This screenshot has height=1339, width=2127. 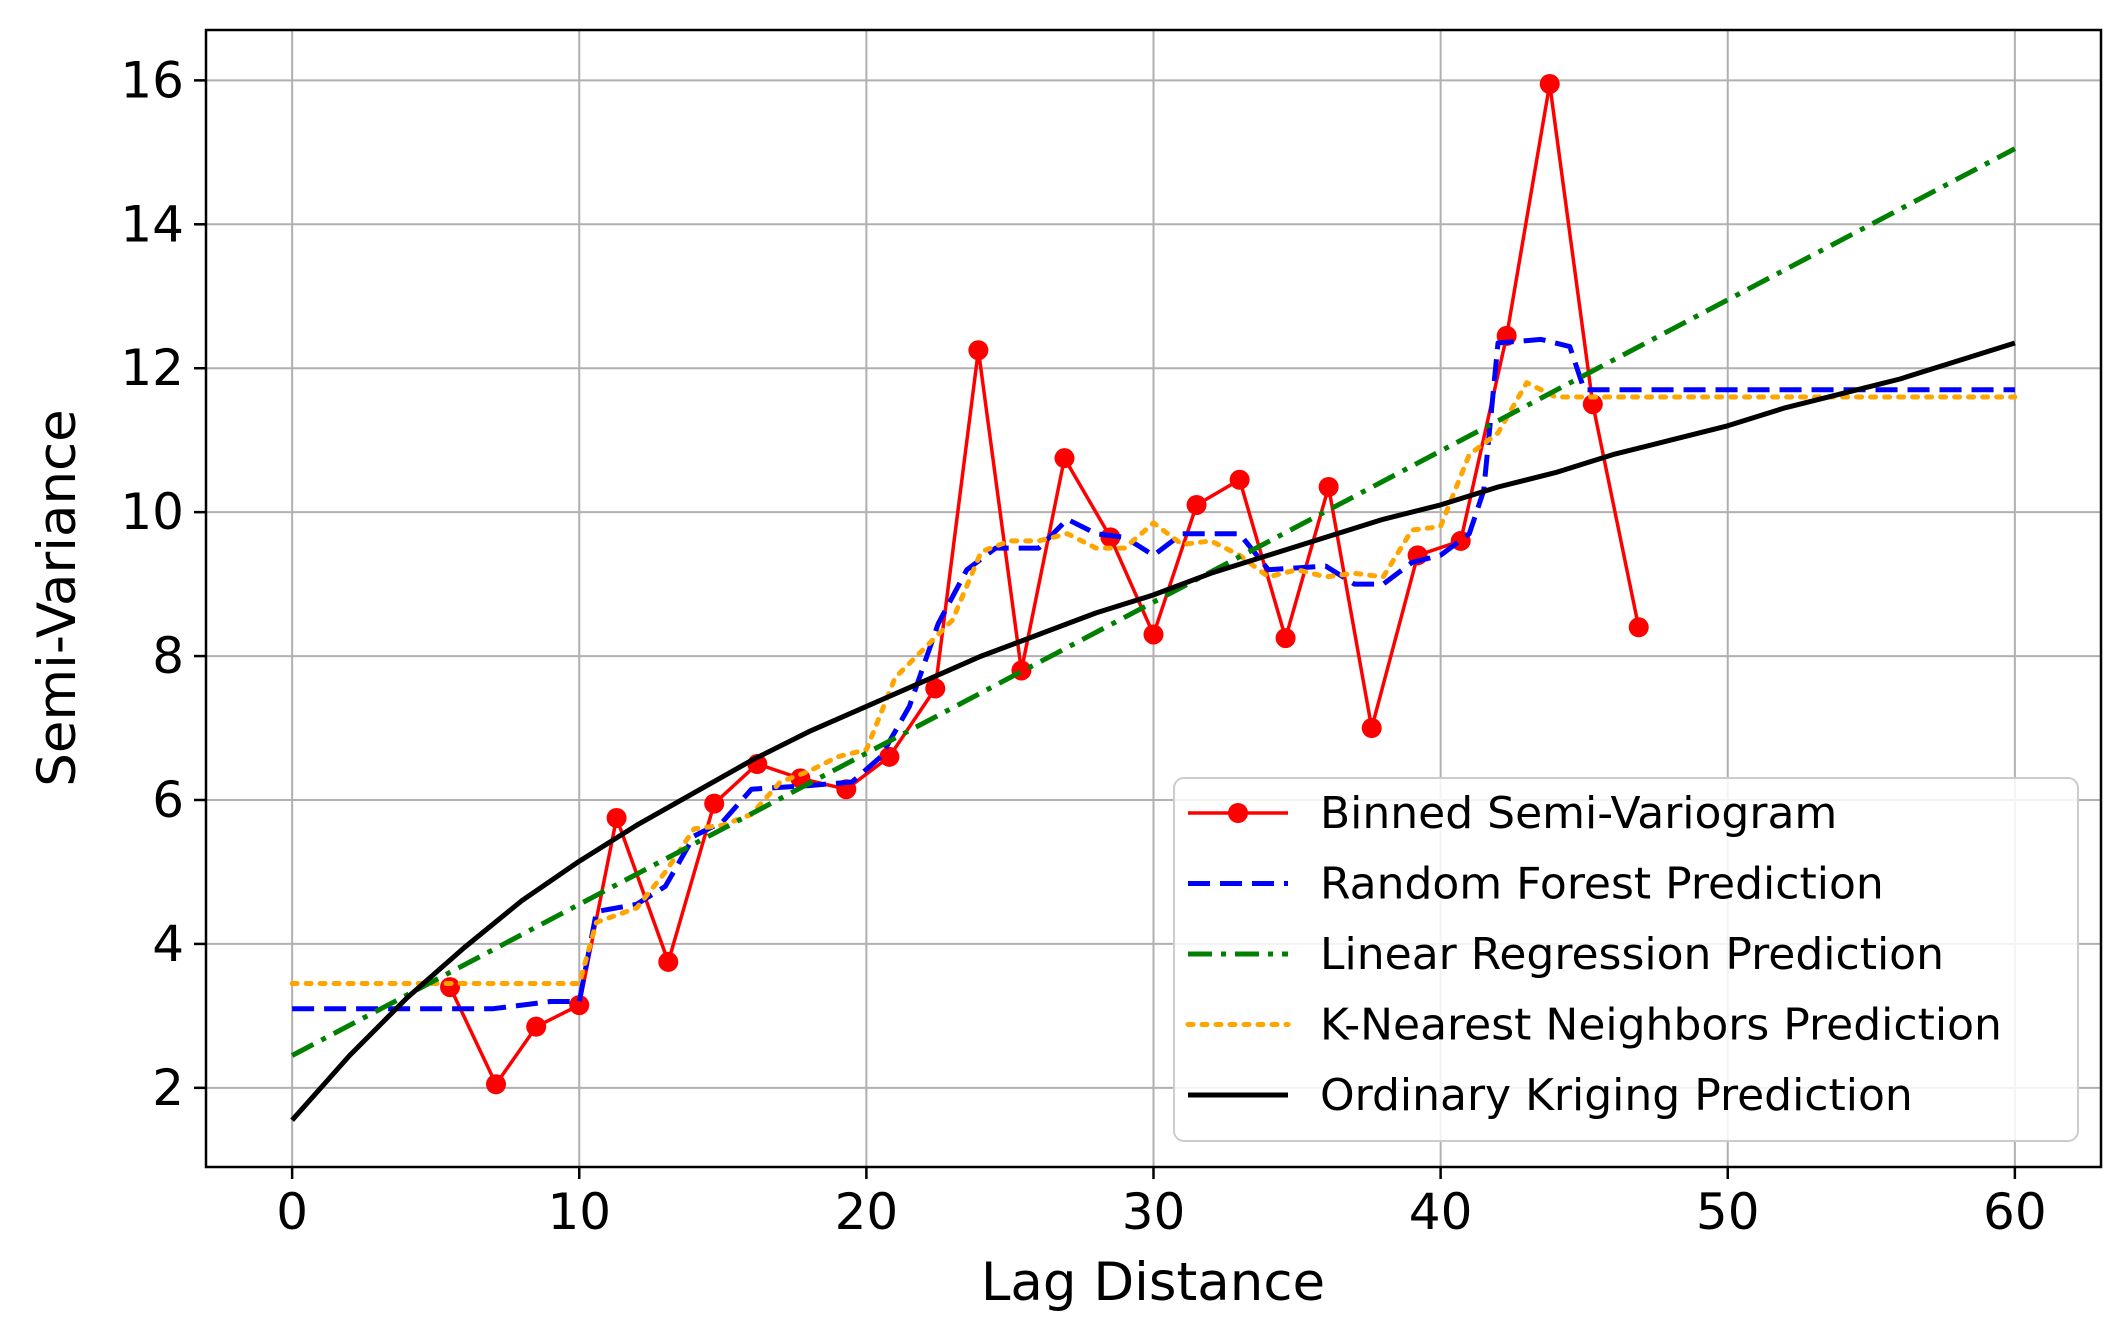 I want to click on legend-box, so click(x=1626, y=959).